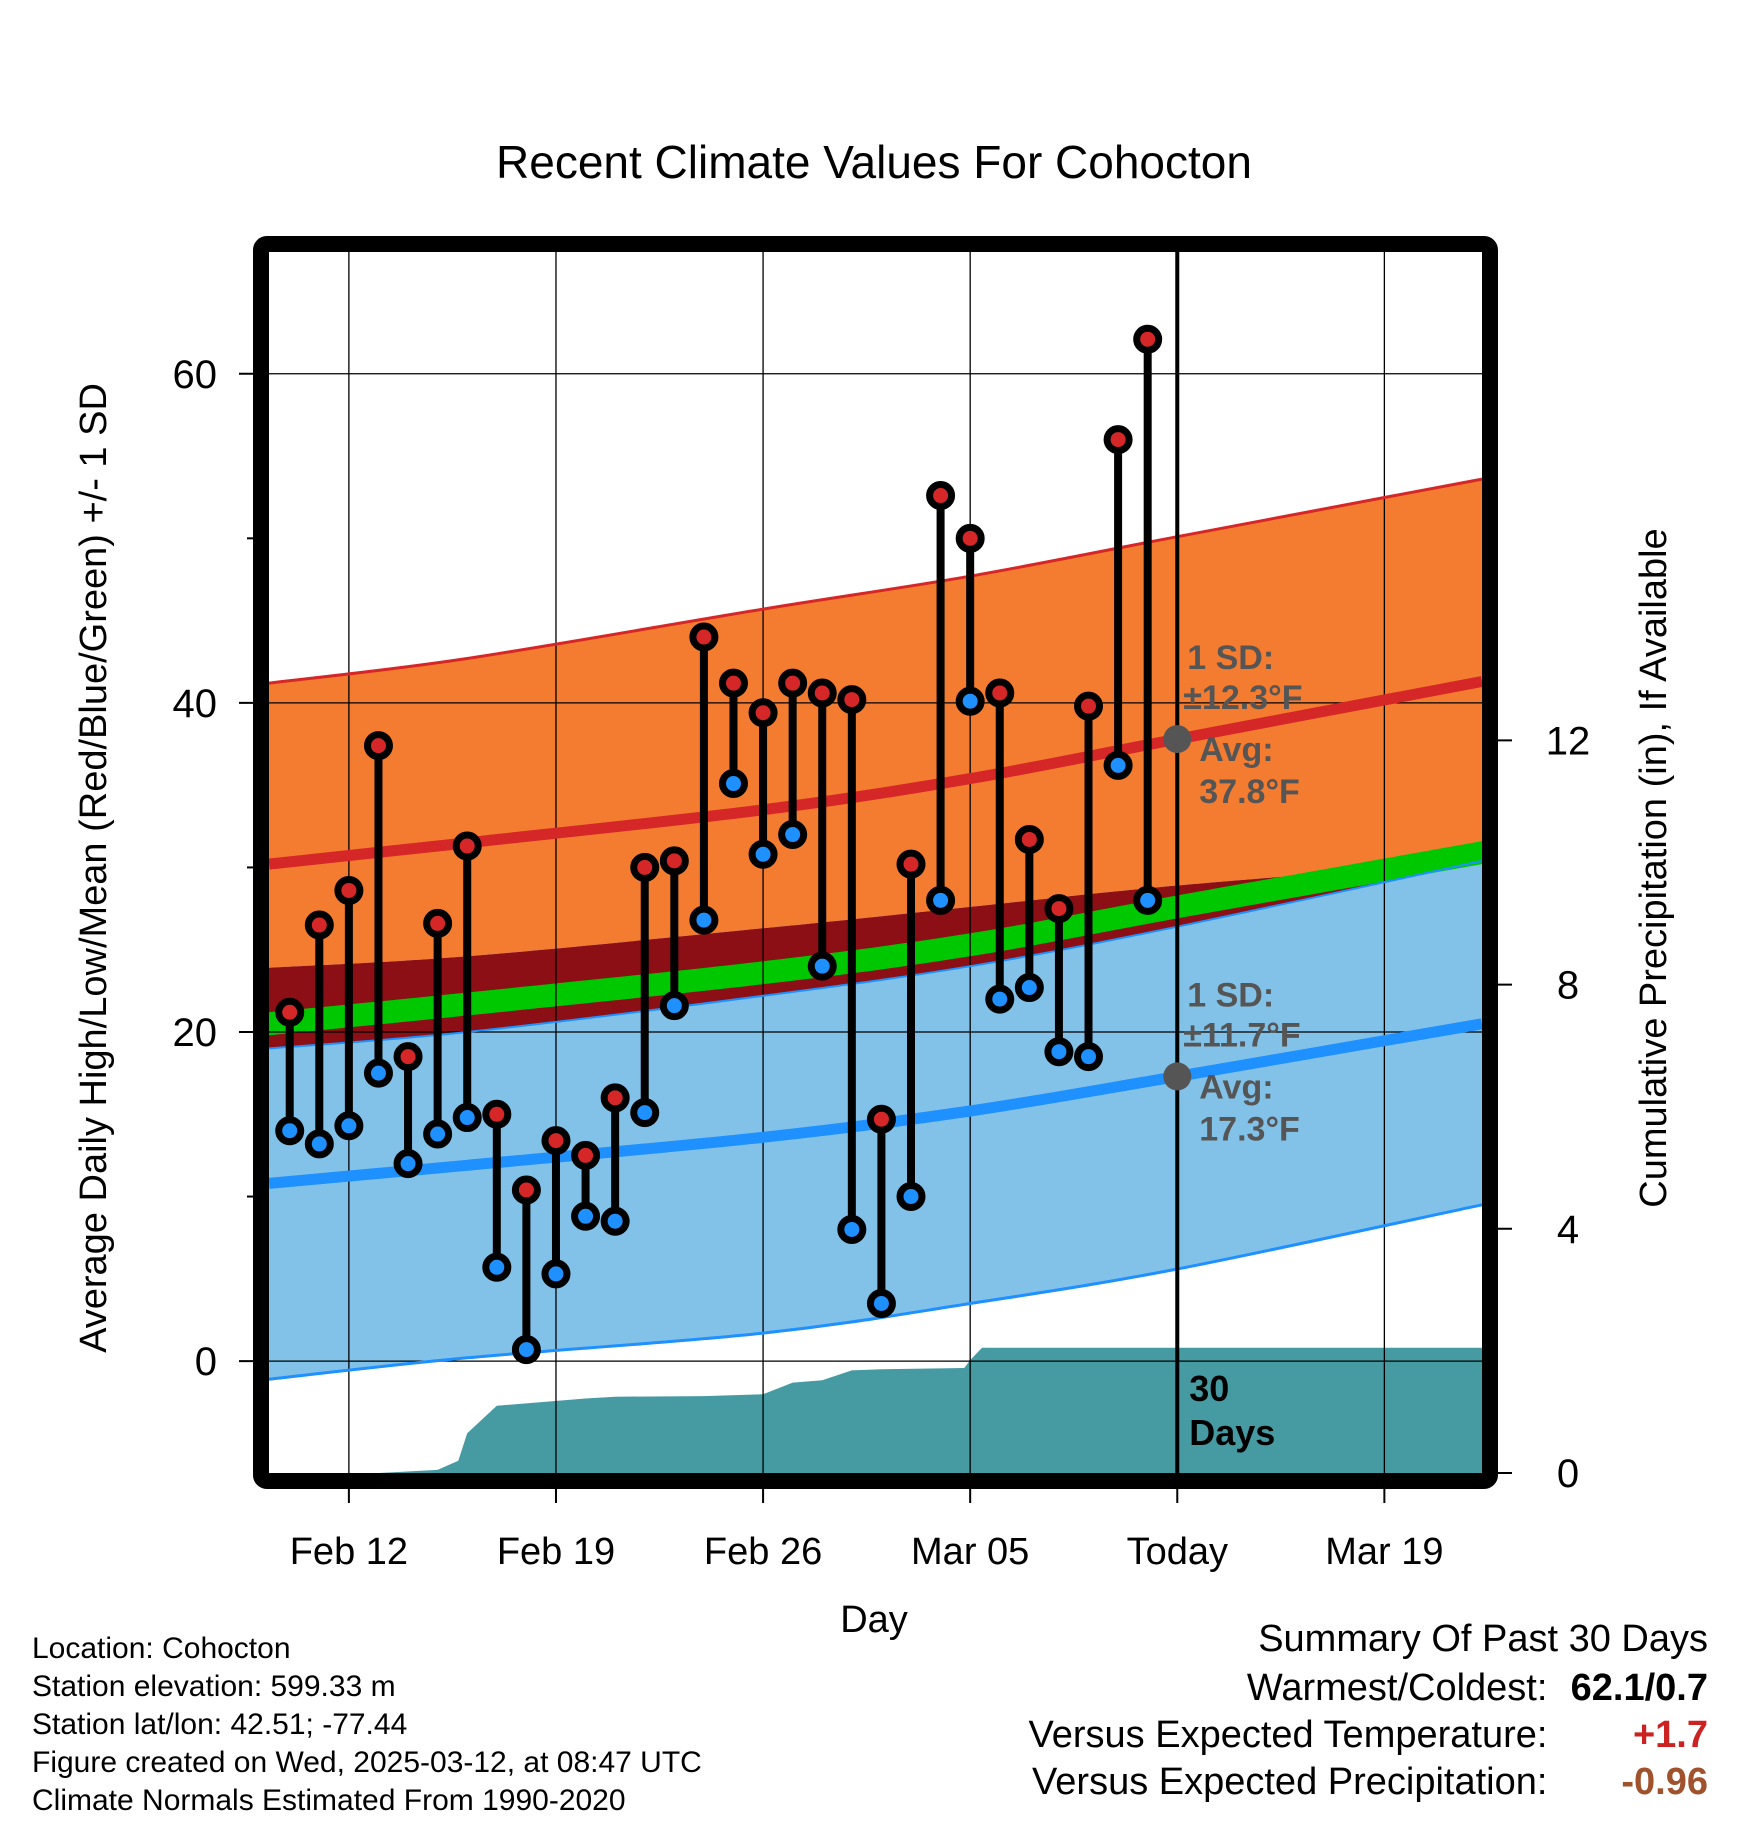 Image resolution: width=1748 pixels, height=1828 pixels. Describe the element at coordinates (1639, 1688) in the screenshot. I see `warmest-value: 62.1/0.7` at that location.